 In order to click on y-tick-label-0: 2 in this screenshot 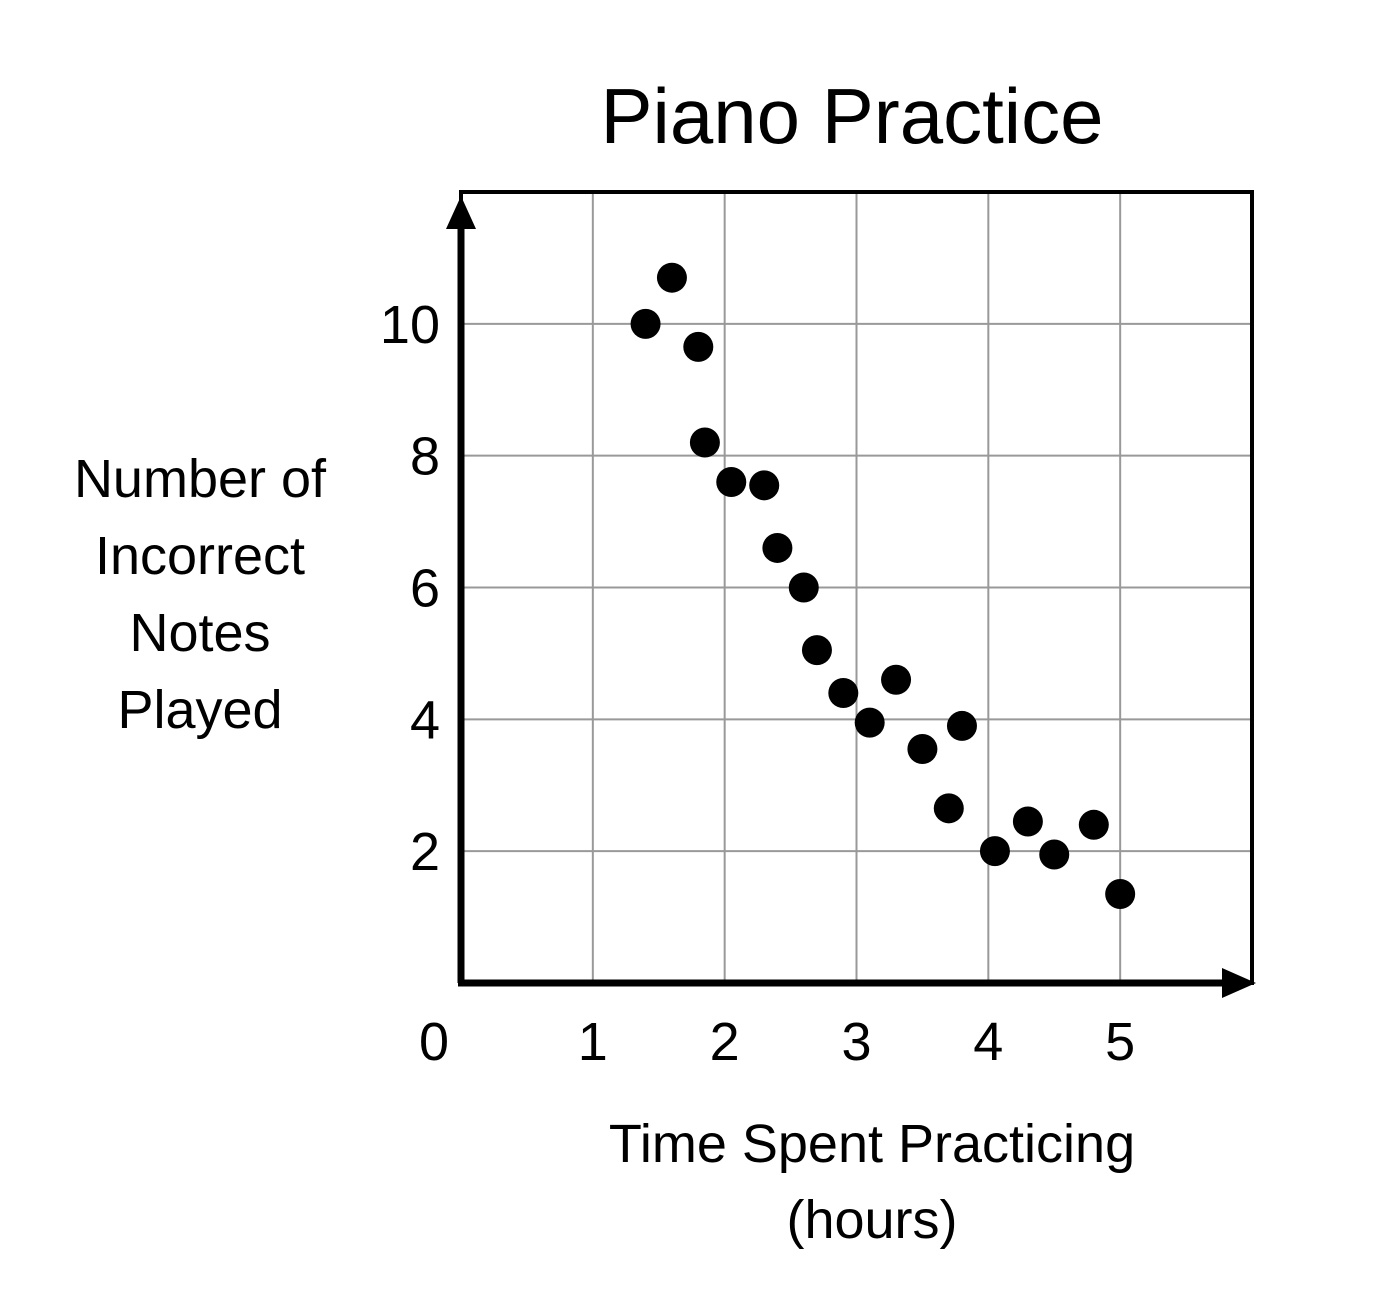, I will do `click(425, 852)`.